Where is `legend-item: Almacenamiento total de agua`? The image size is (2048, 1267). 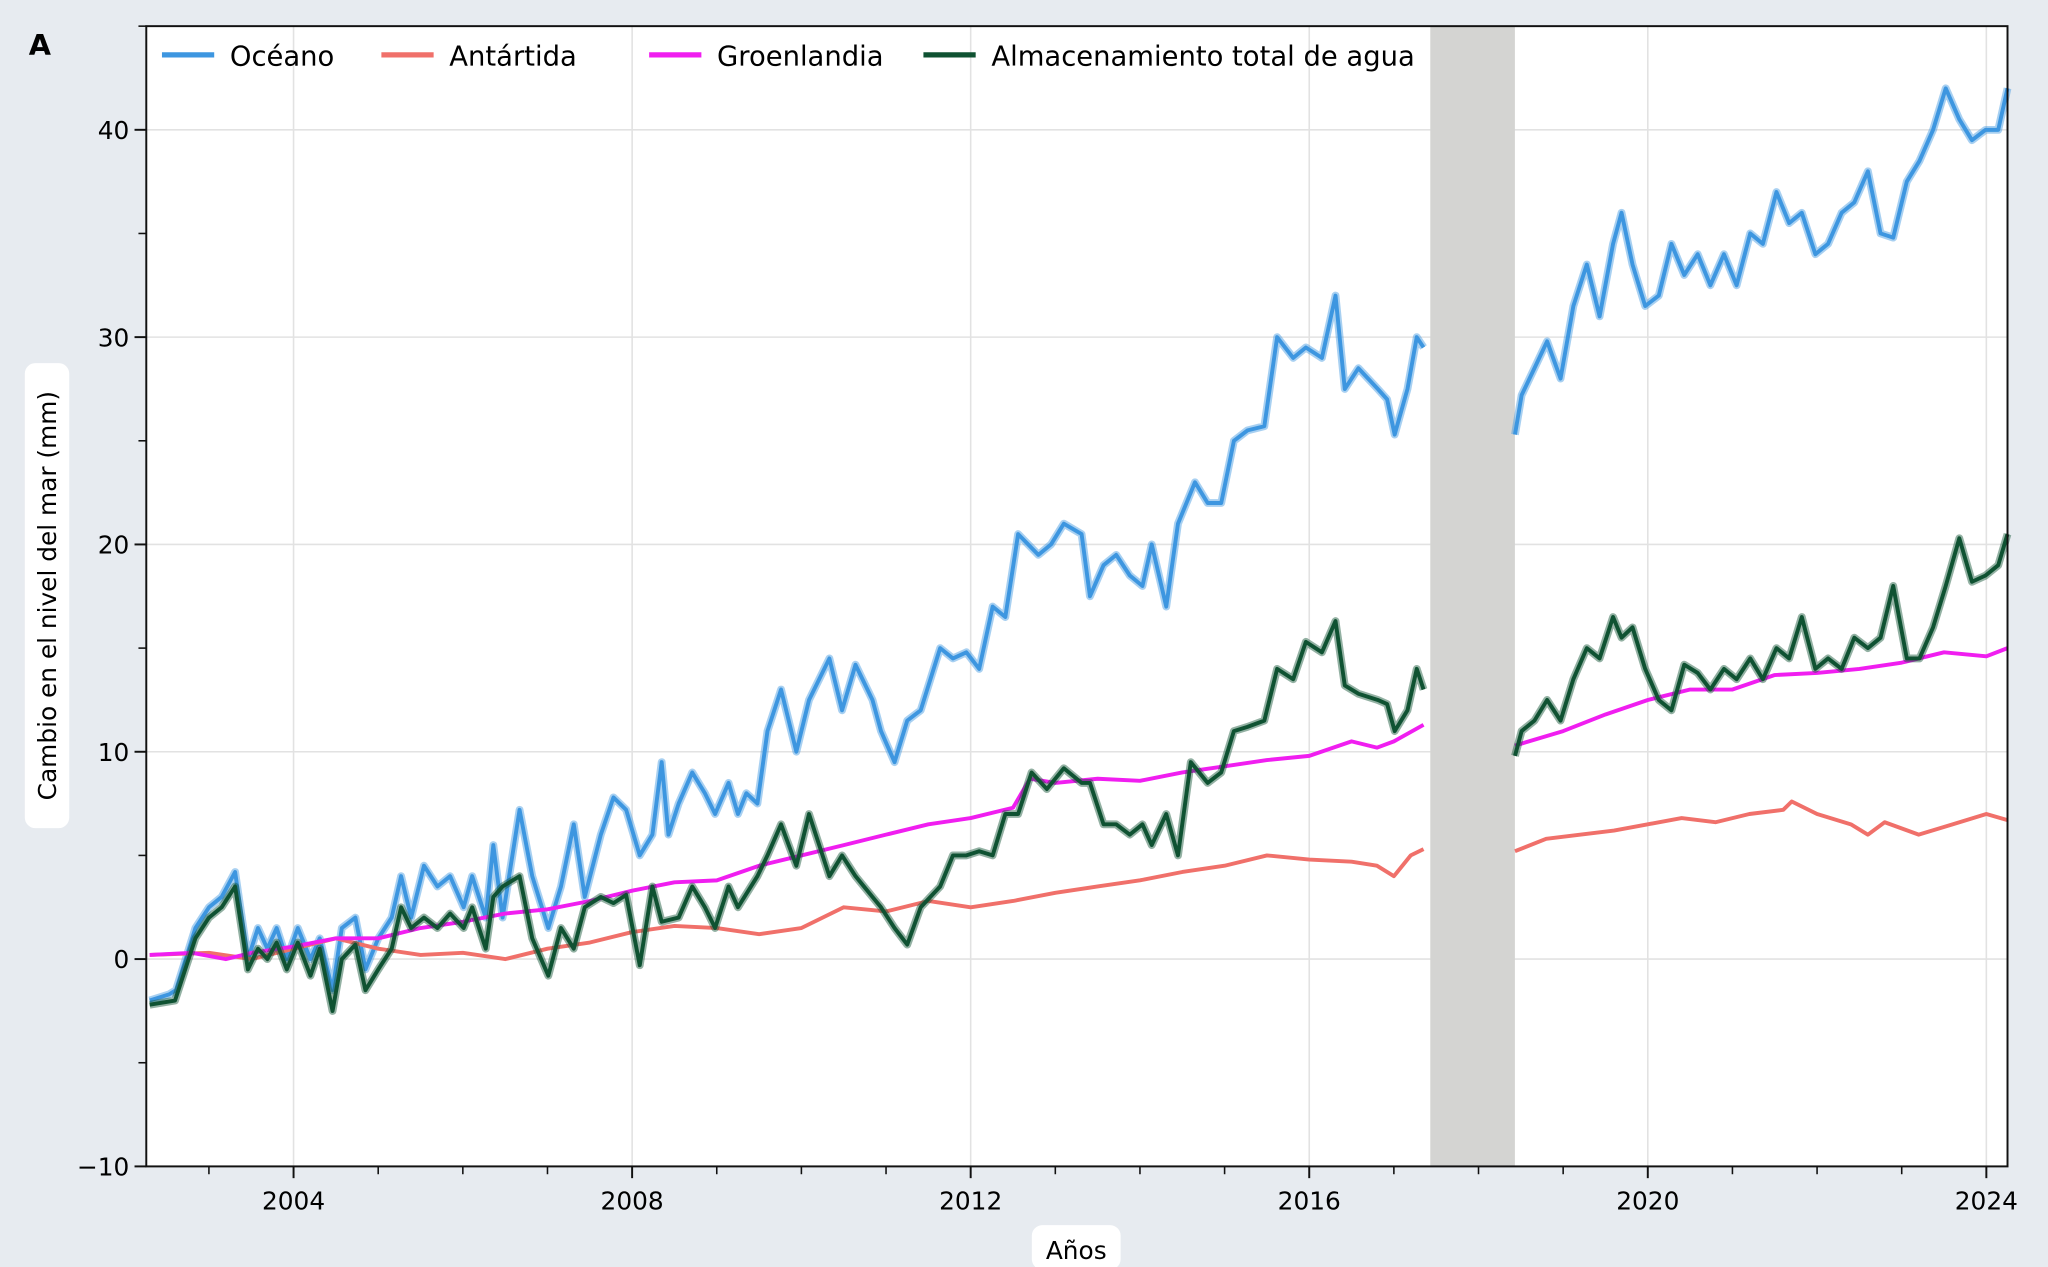
legend-item: Almacenamiento total de agua is located at coordinates (1169, 56).